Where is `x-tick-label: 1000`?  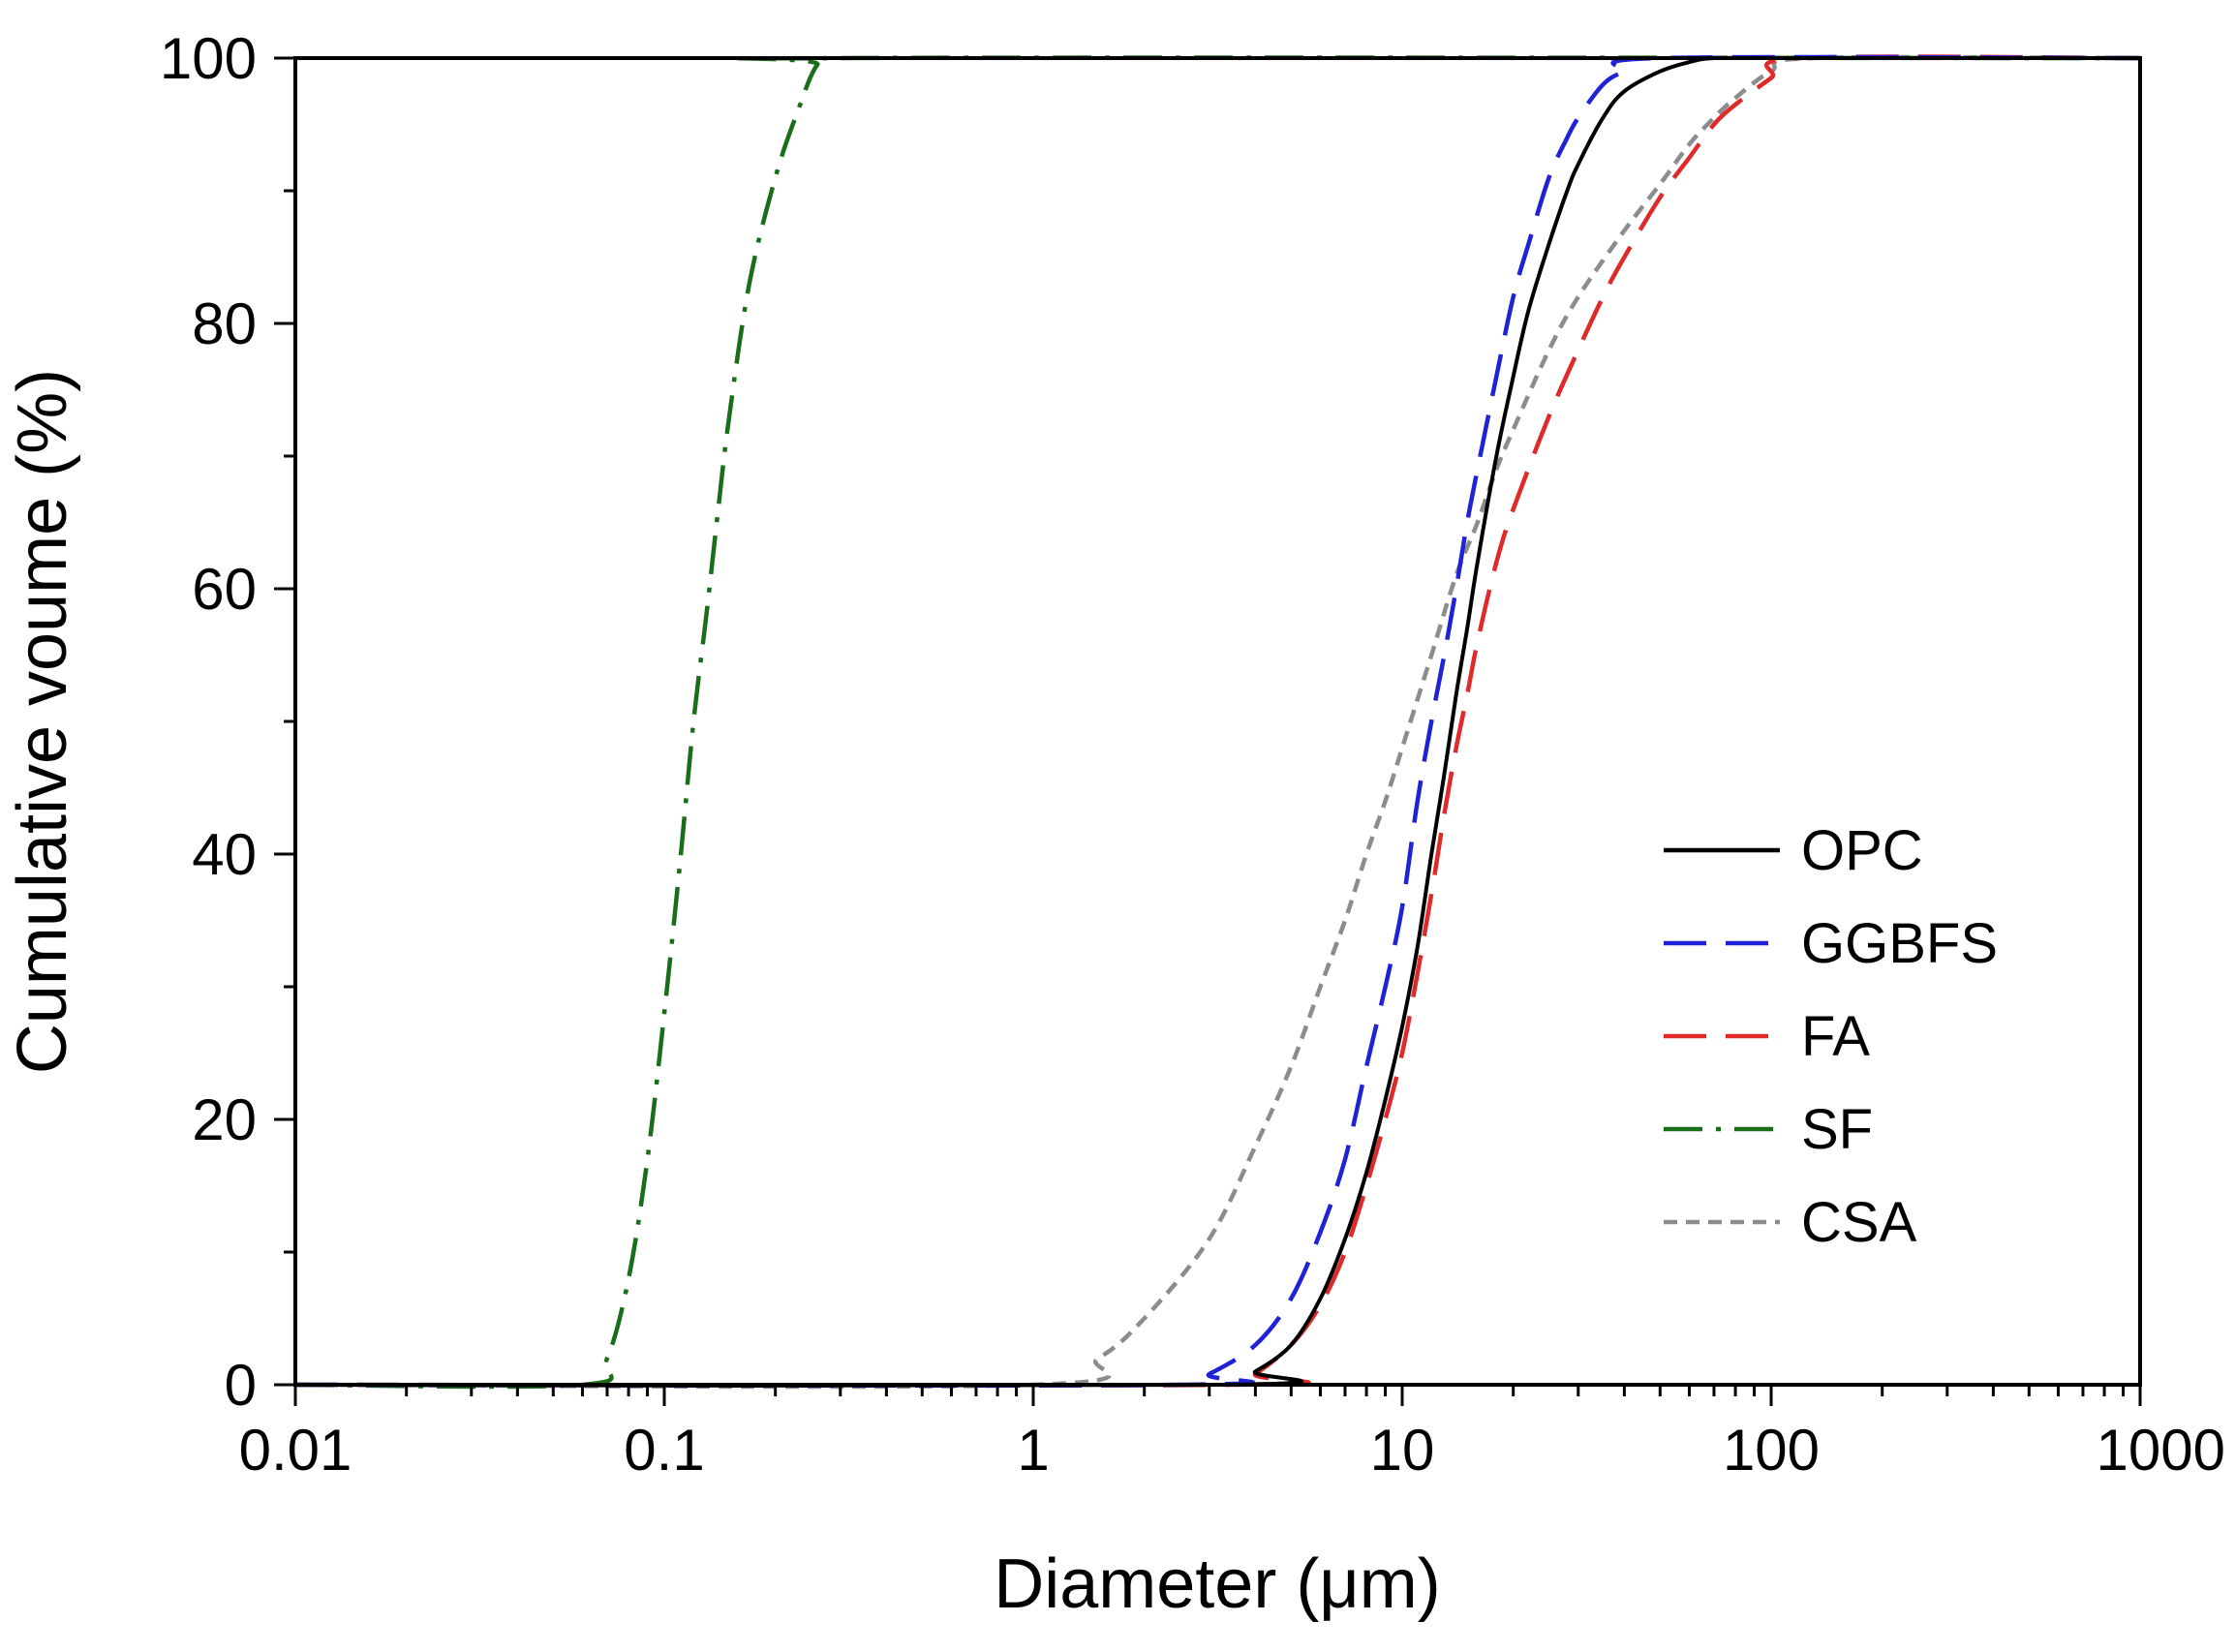
x-tick-label: 1000 is located at coordinates (2161, 1450).